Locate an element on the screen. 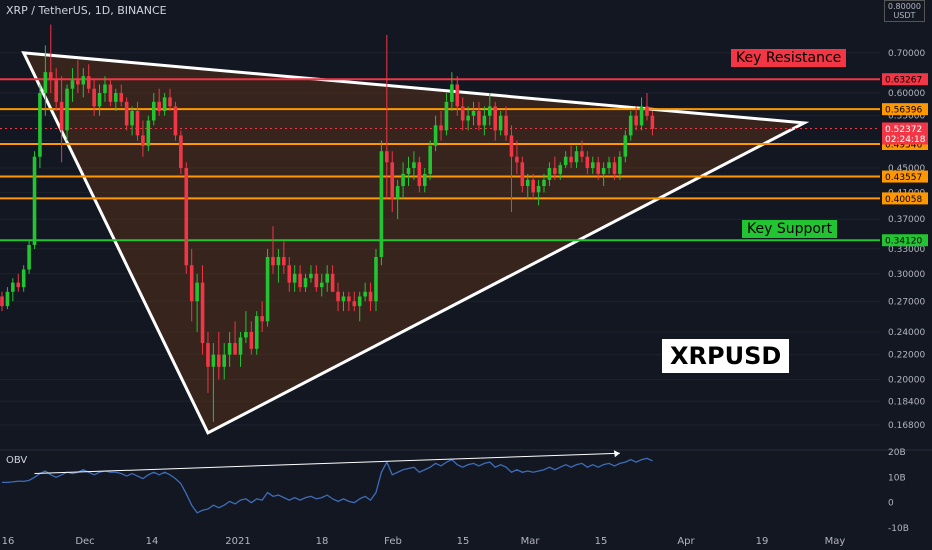 This screenshot has width=932, height=550. level-price-label: 0.34120 is located at coordinates (903, 242).